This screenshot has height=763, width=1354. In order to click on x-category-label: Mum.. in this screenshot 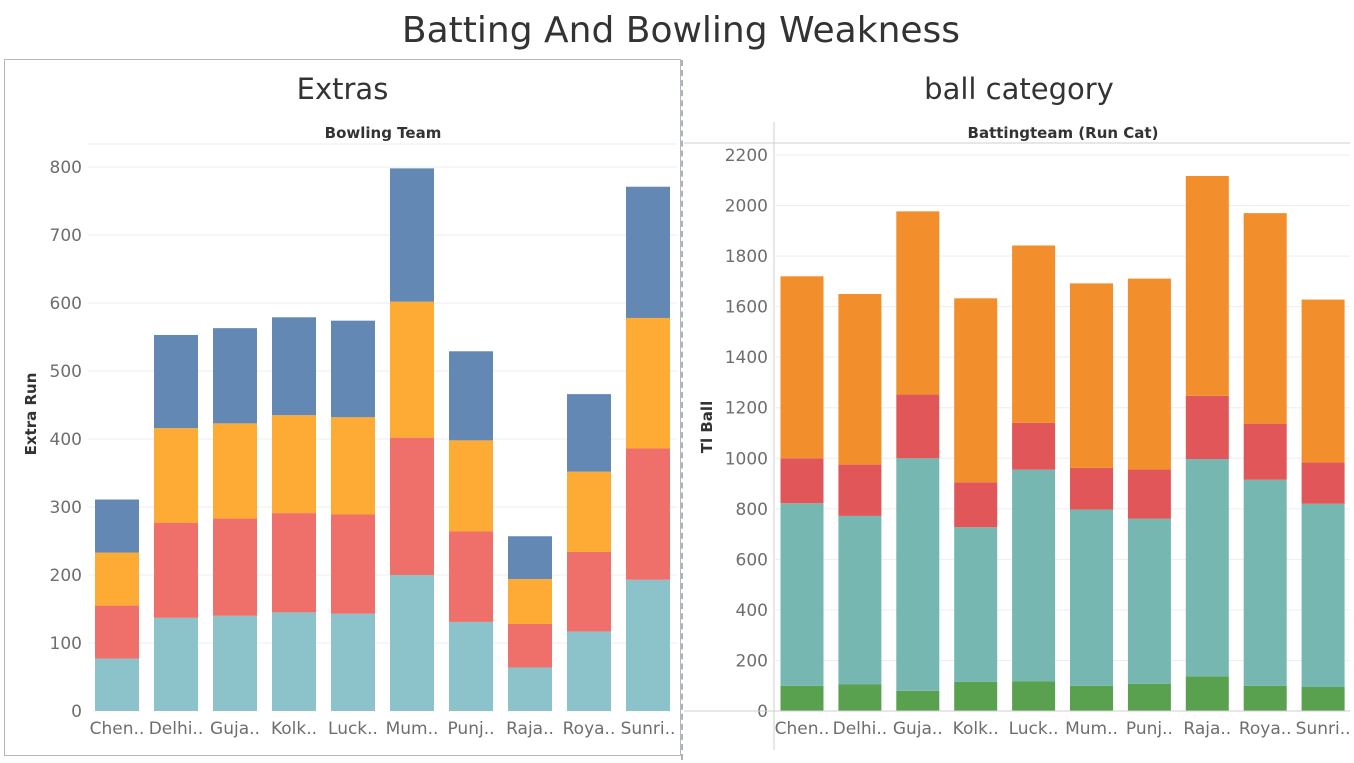, I will do `click(1091, 729)`.